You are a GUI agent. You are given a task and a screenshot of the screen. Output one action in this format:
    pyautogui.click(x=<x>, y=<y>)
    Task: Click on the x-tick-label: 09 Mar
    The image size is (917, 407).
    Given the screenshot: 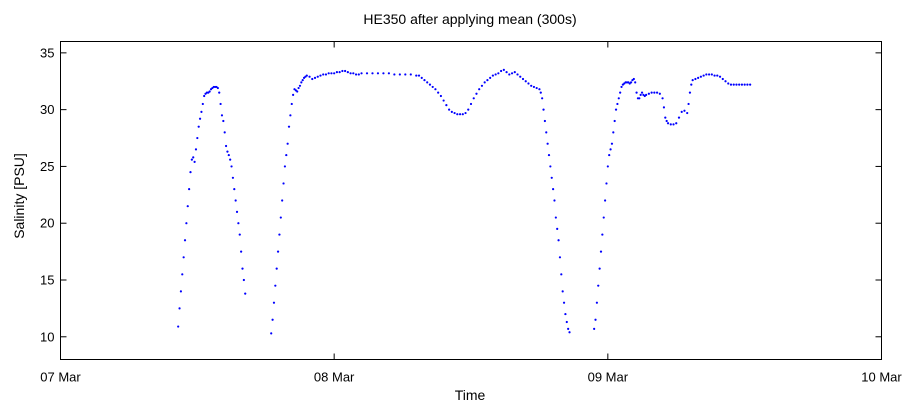 What is the action you would take?
    pyautogui.click(x=608, y=377)
    